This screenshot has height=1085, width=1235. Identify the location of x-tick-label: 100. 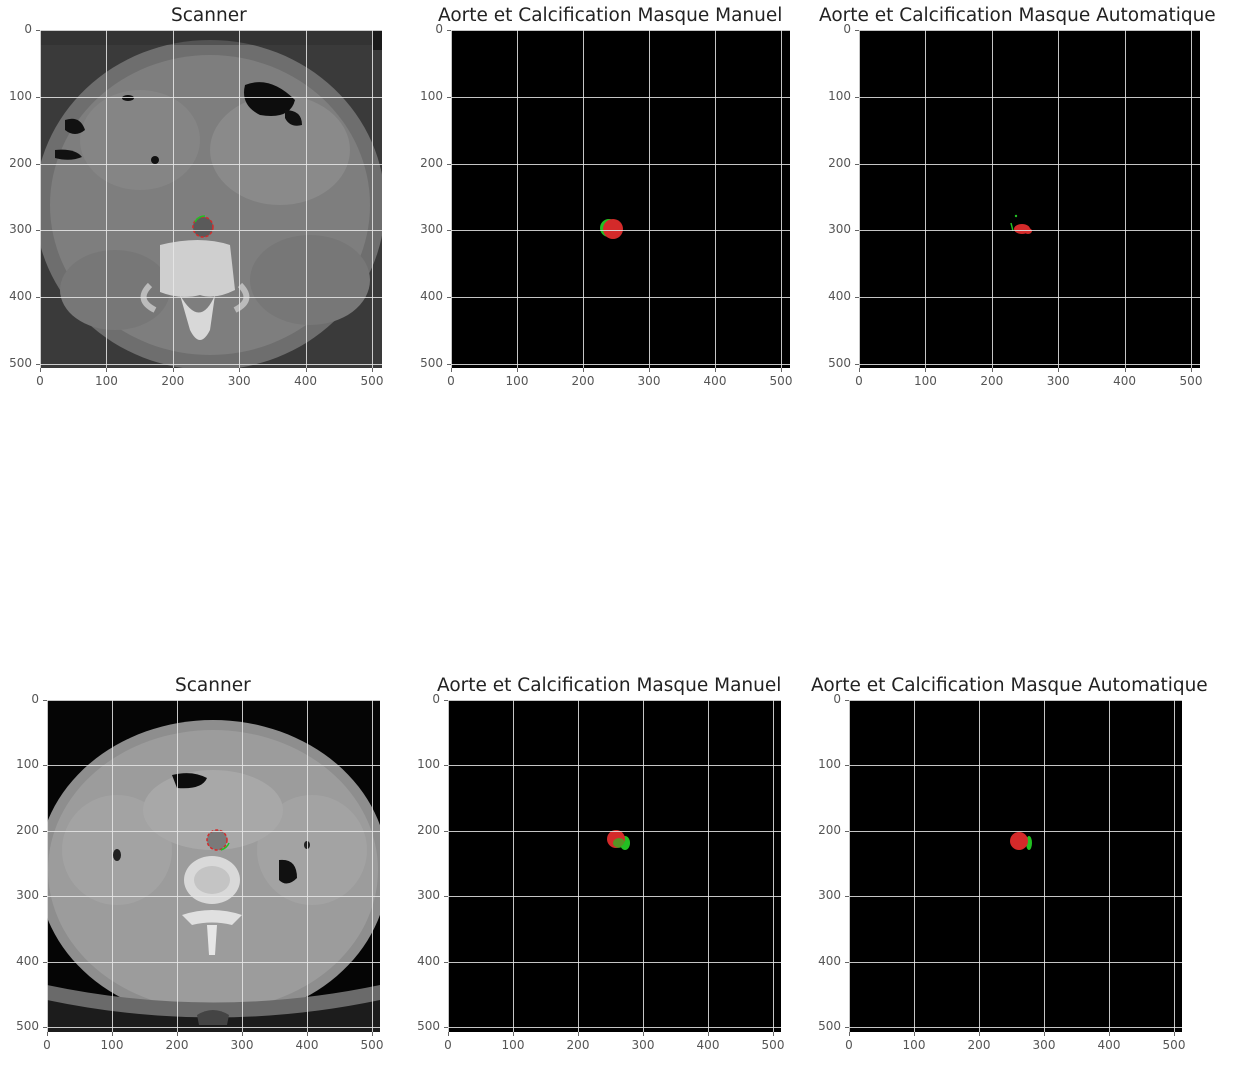
(925, 381).